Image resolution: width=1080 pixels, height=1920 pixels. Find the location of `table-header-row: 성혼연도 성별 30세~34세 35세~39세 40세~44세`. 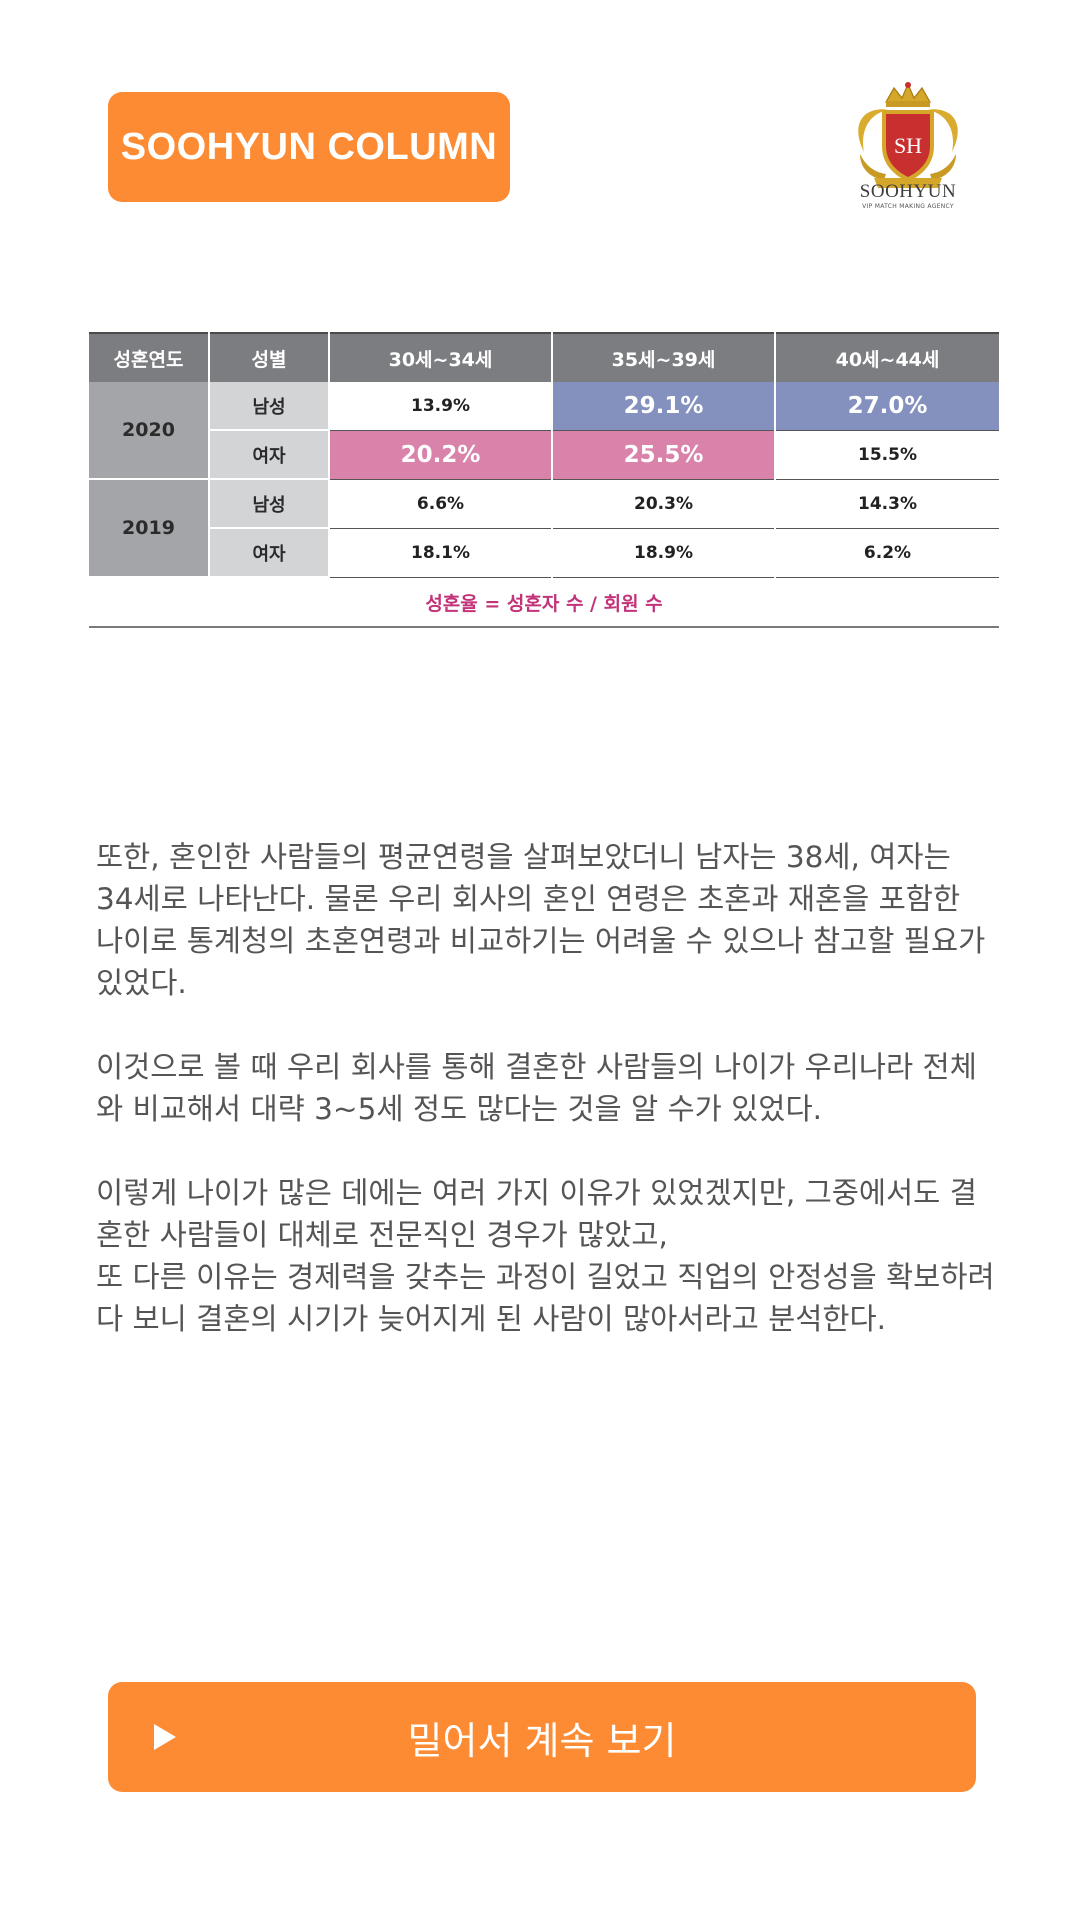

table-header-row: 성혼연도 성별 30세~34세 35세~39세 40세~44세 is located at coordinates (544, 357).